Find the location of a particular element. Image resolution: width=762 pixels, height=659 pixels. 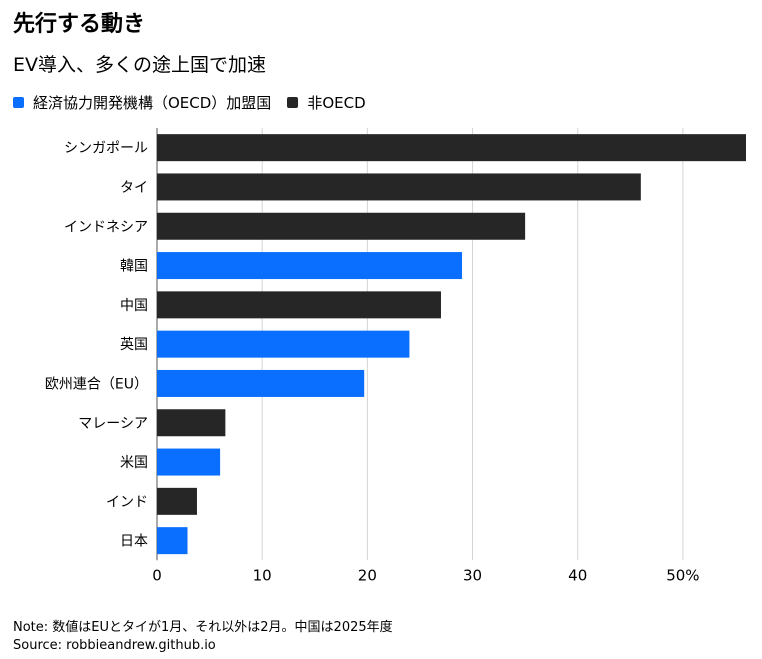

chart-title: 先行する動き is located at coordinates (79, 24).